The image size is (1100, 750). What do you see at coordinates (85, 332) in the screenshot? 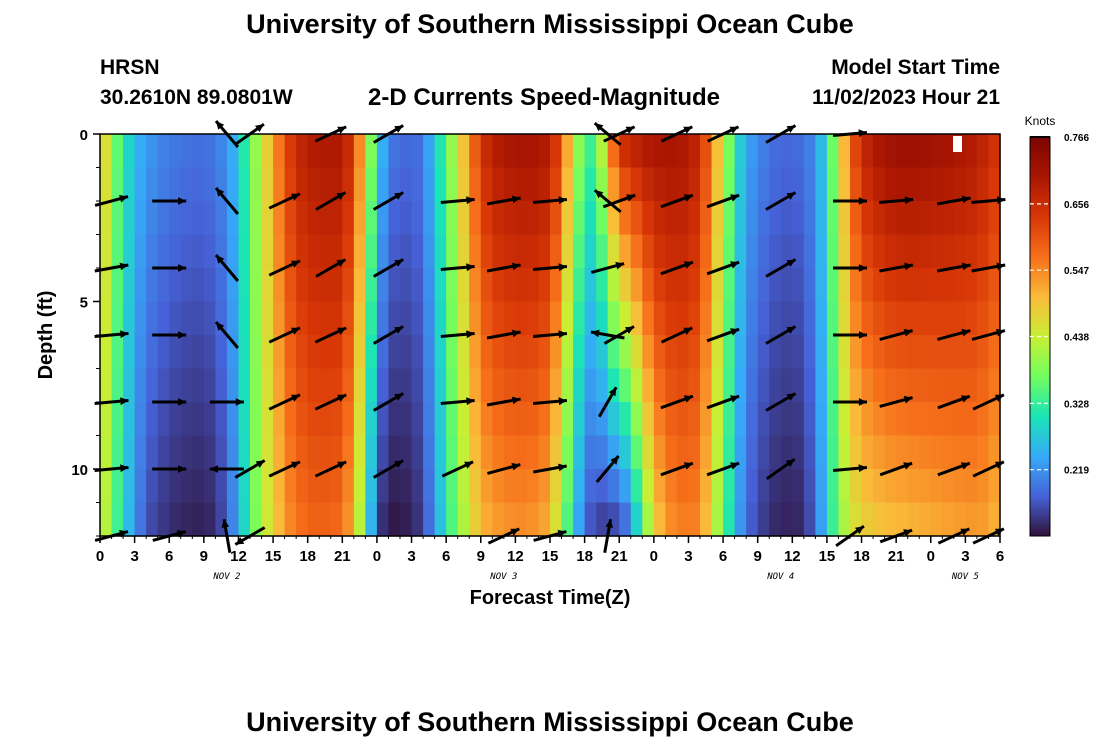
I see `y-axis: 0 5 10` at bounding box center [85, 332].